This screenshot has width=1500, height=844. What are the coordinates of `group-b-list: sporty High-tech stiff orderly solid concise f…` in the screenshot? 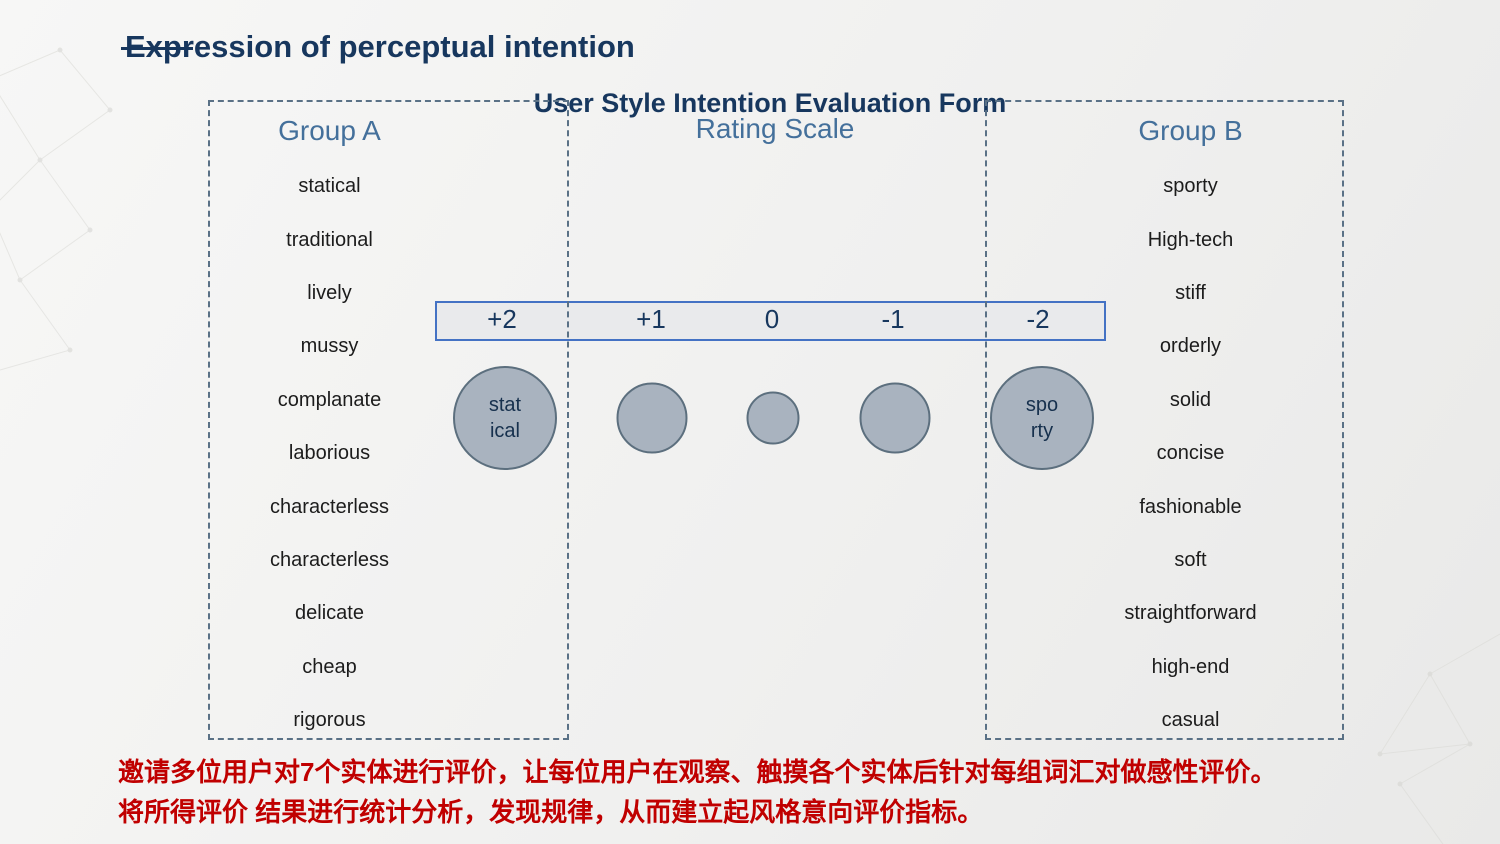 It's located at (1190, 453).